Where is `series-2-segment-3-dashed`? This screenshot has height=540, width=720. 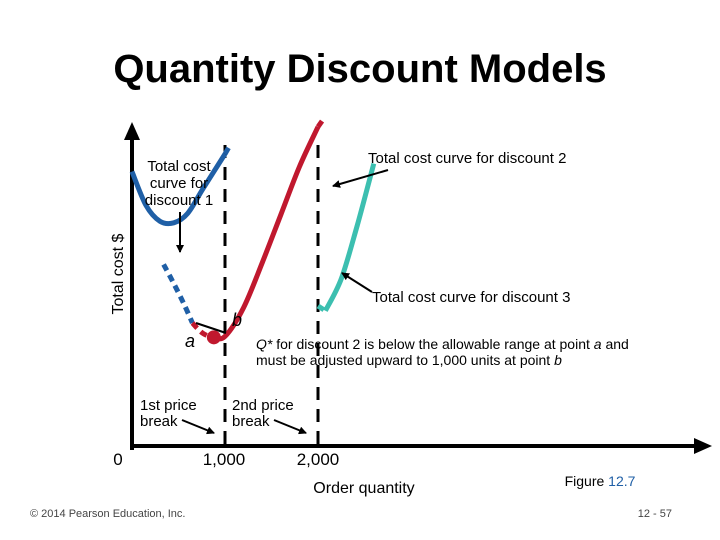
series-2-segment-3-dashed is located at coordinates (320, 123).